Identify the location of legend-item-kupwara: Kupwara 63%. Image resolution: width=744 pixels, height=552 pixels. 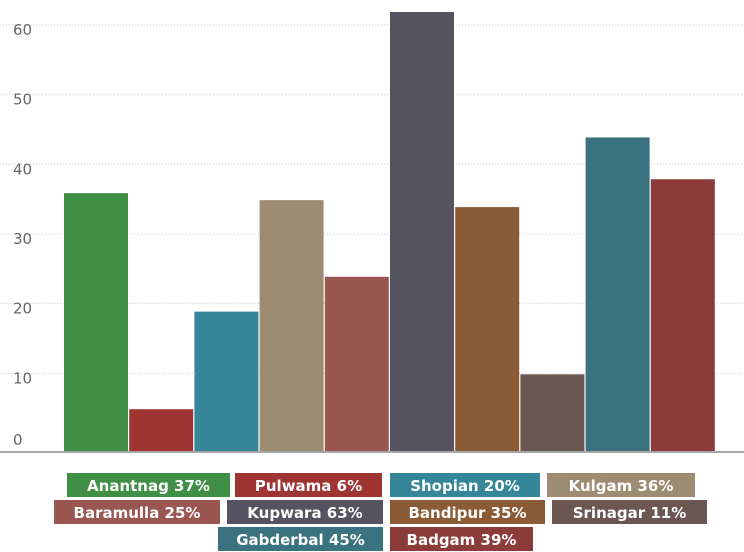
(305, 512).